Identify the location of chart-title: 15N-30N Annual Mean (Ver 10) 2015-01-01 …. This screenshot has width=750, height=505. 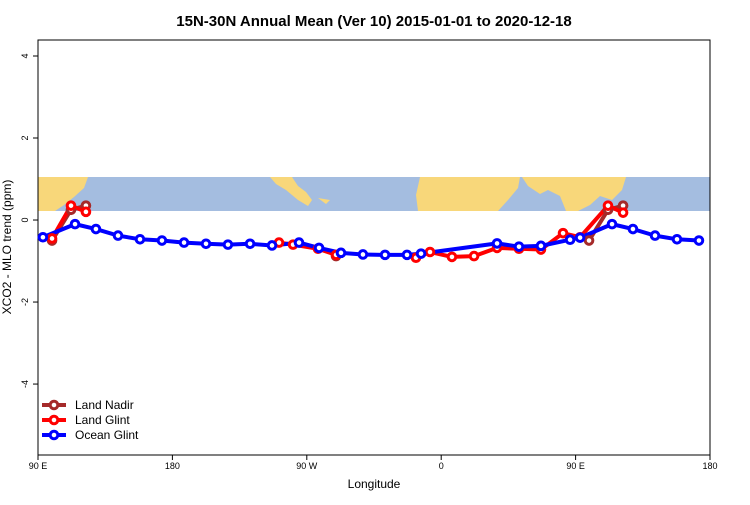
(373, 21).